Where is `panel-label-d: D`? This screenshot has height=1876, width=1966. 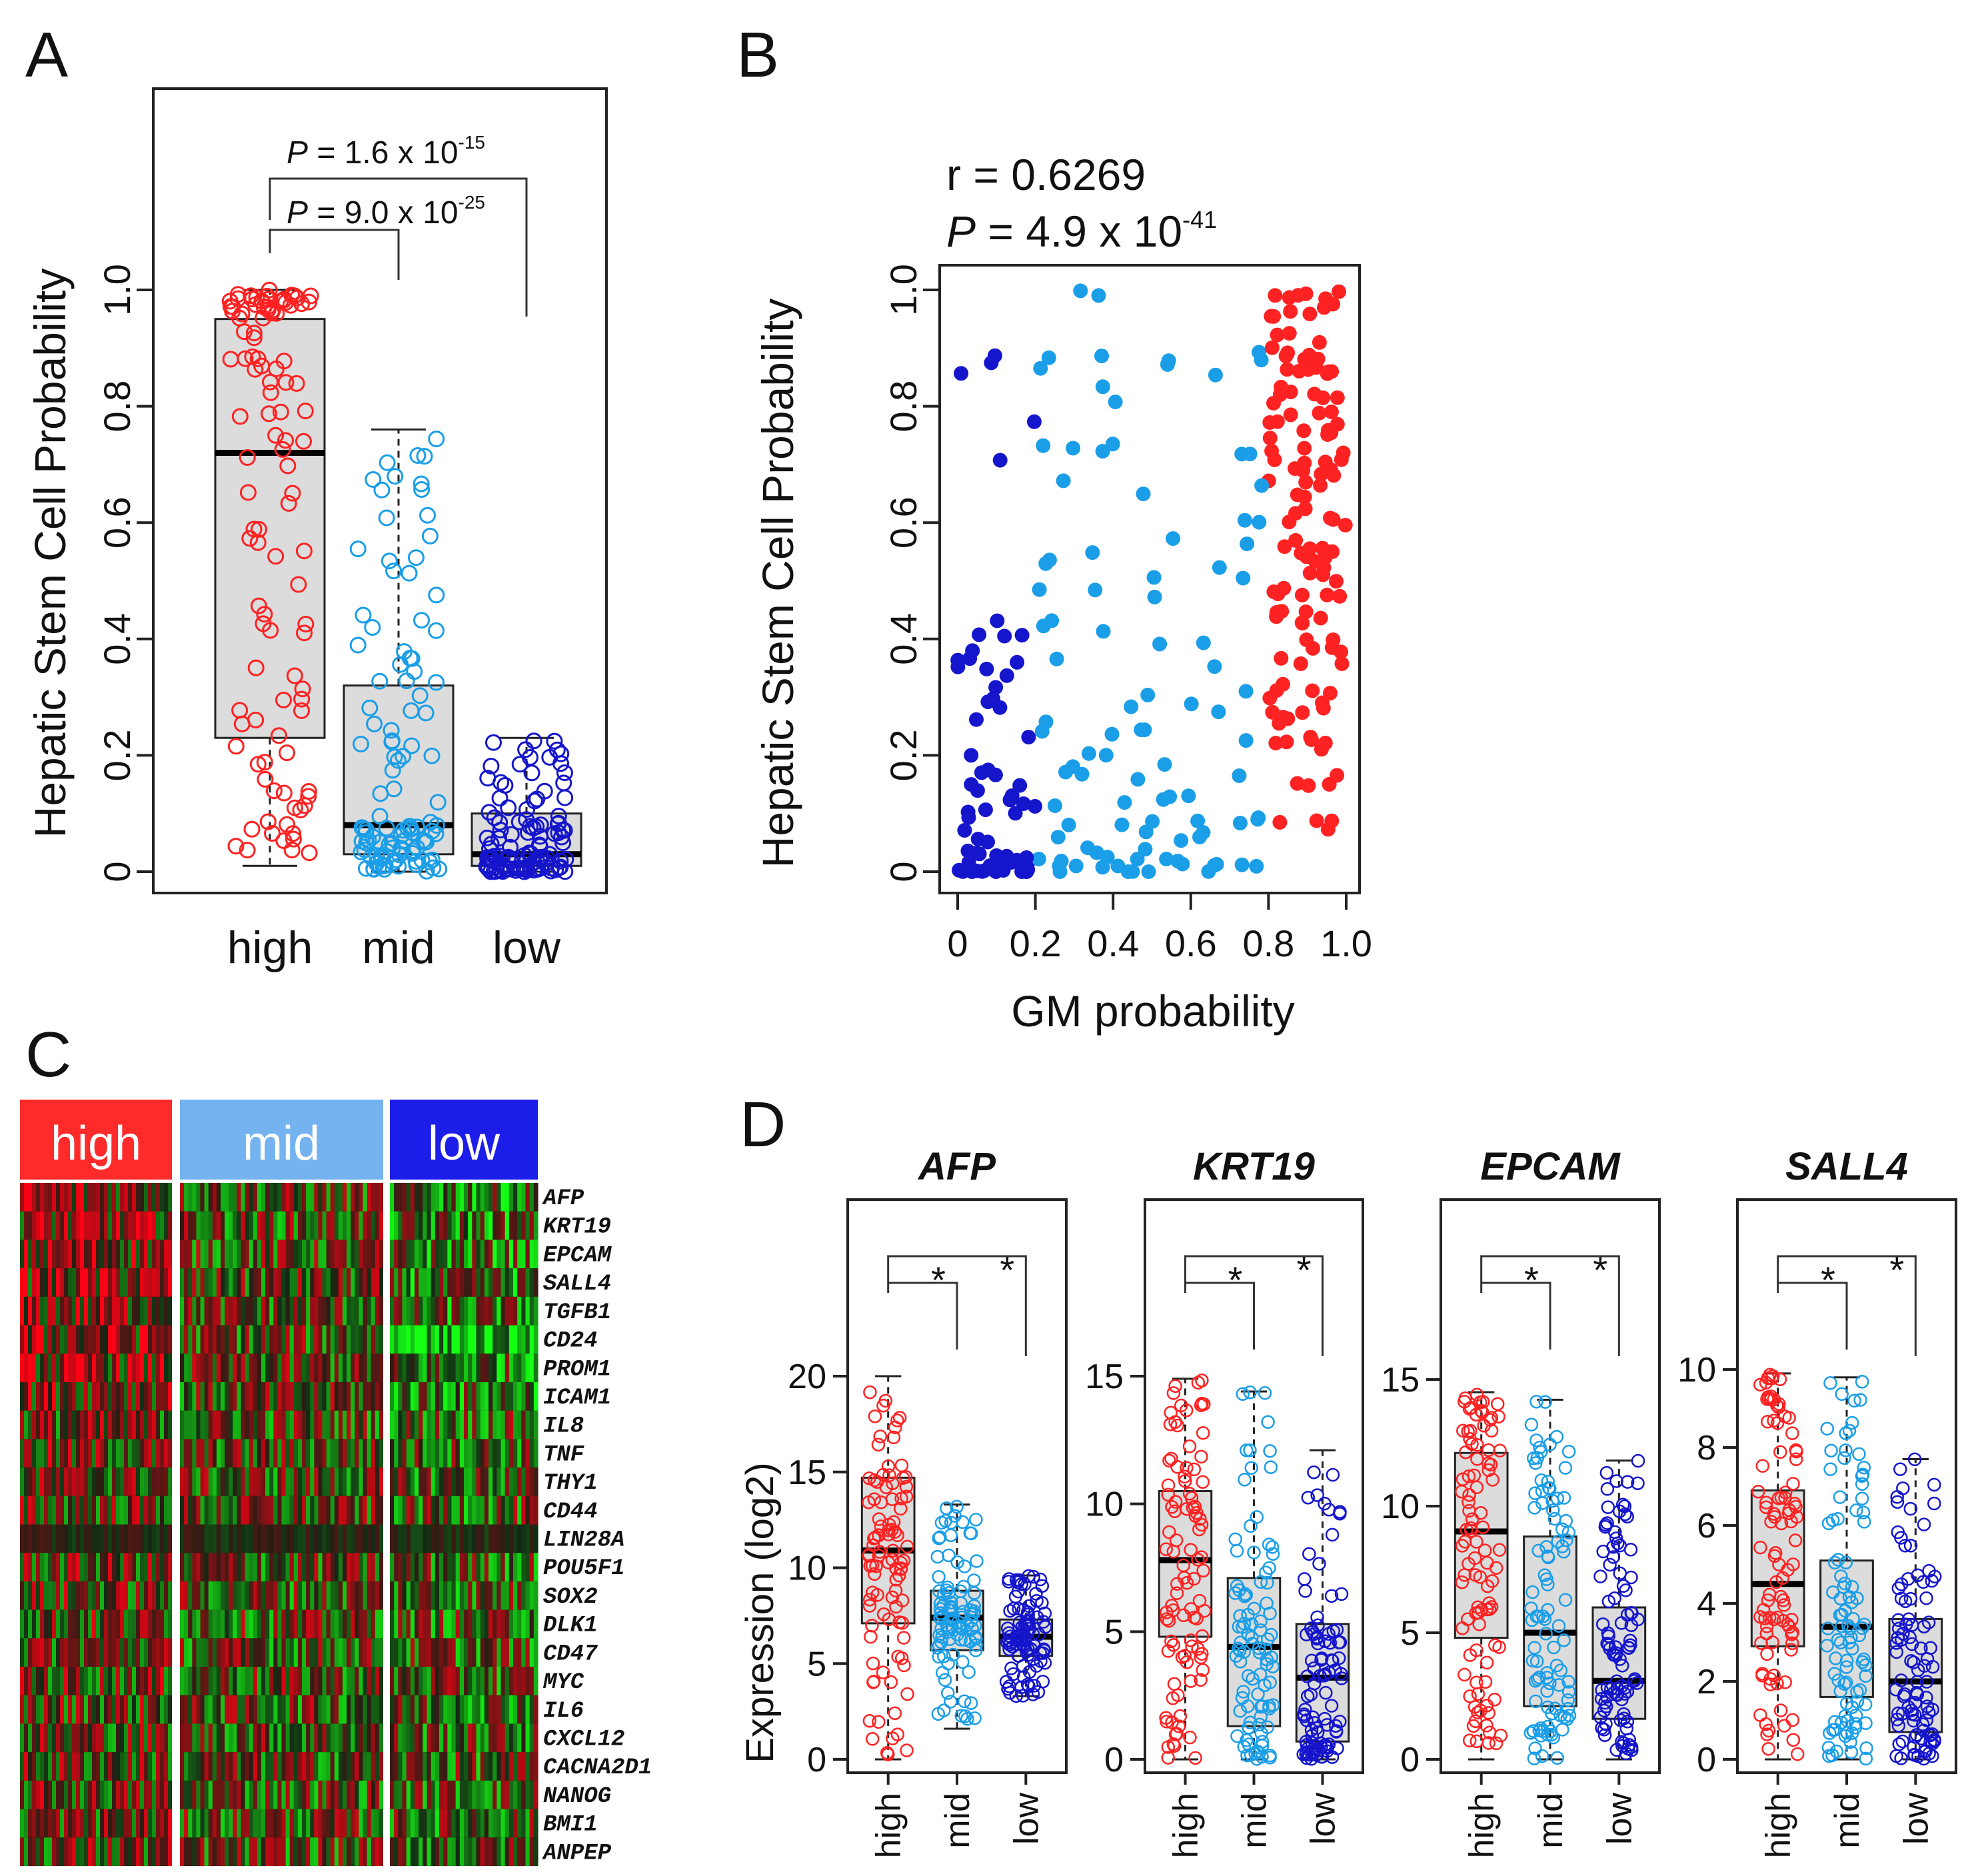
panel-label-d: D is located at coordinates (763, 1124).